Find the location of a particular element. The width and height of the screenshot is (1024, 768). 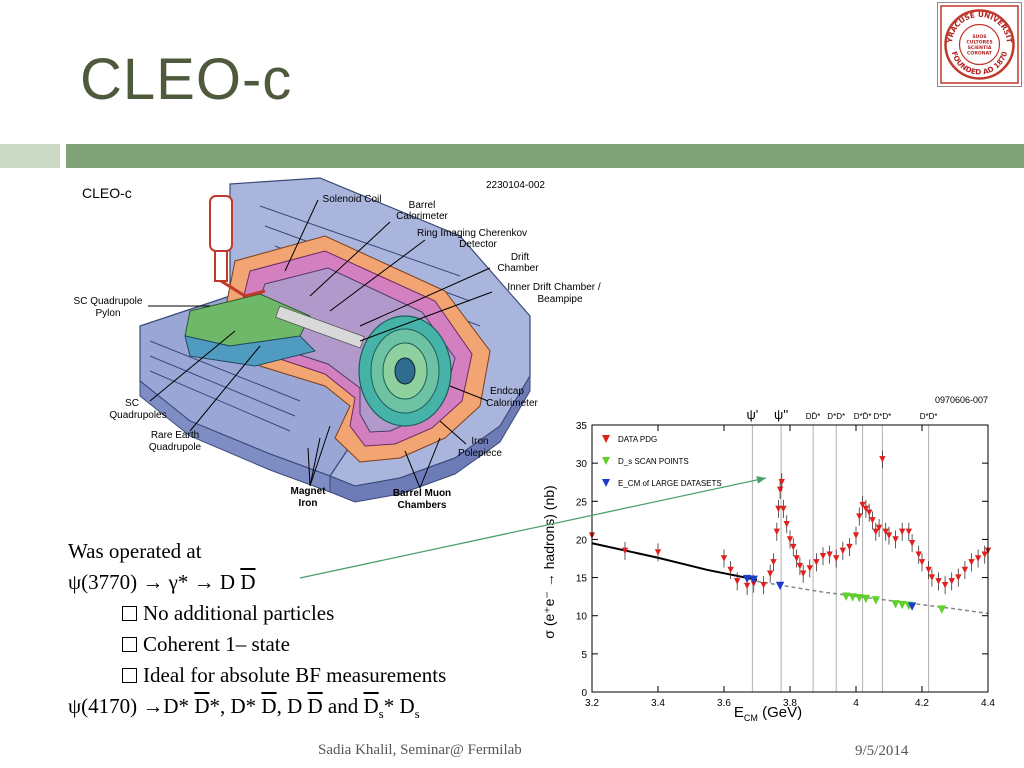

text-line-psi4170: ψ(4170) →D* D*, D* D, D D and Ds* Ds is located at coordinates (244, 708).